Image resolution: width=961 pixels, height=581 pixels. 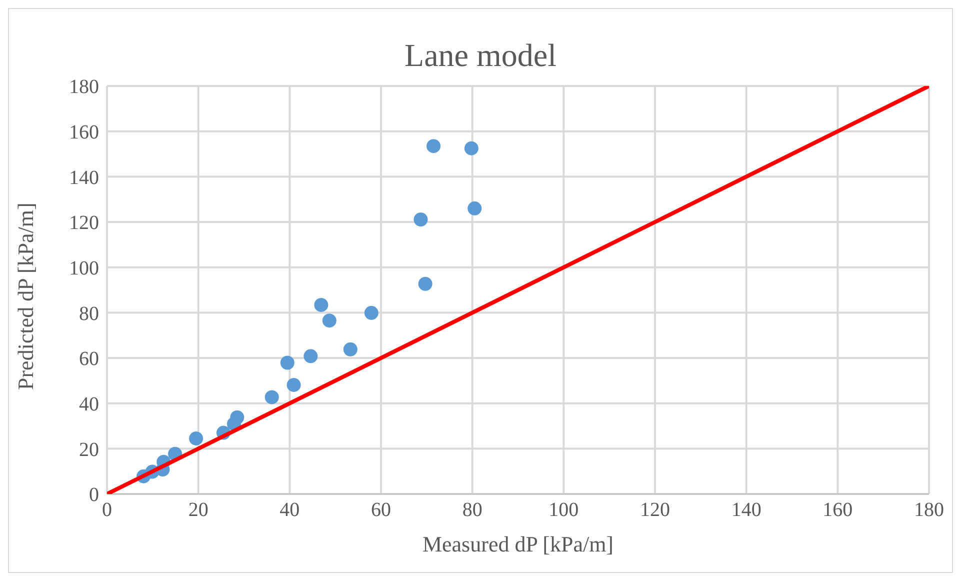 I want to click on x-tick-label: 60, so click(x=381, y=510).